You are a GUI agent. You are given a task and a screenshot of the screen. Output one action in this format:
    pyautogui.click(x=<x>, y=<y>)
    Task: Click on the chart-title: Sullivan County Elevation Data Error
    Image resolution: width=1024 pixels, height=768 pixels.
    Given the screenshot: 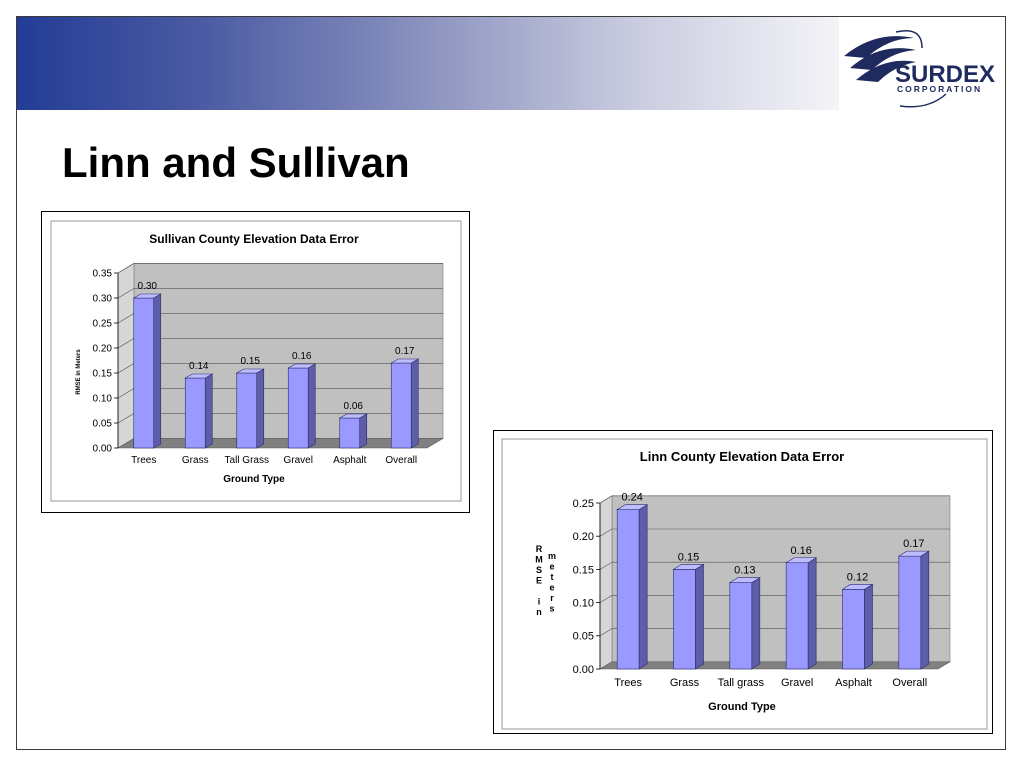 What is the action you would take?
    pyautogui.click(x=254, y=239)
    